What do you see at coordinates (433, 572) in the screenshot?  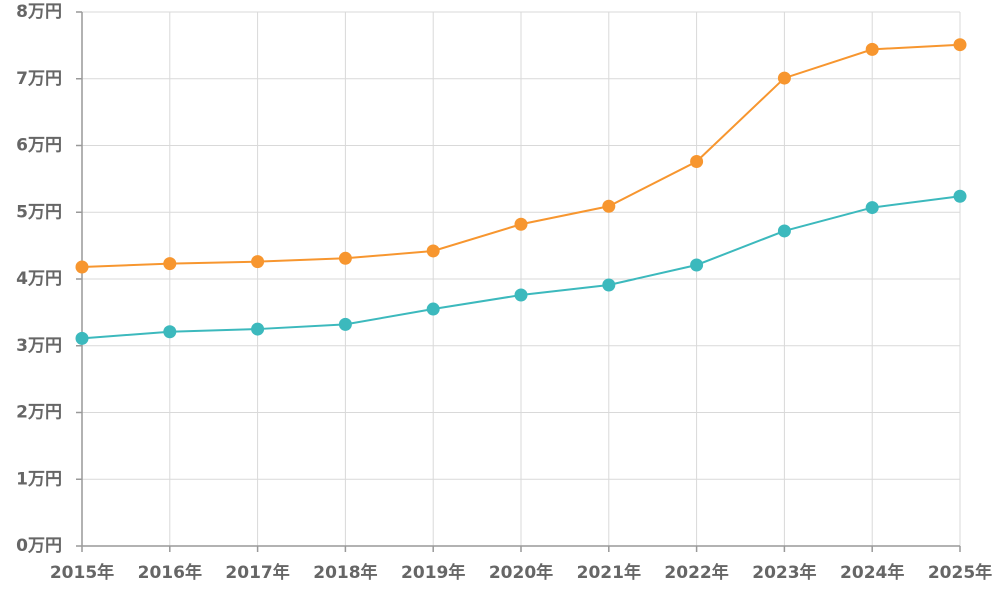 I see `x-tick-label: 2019年` at bounding box center [433, 572].